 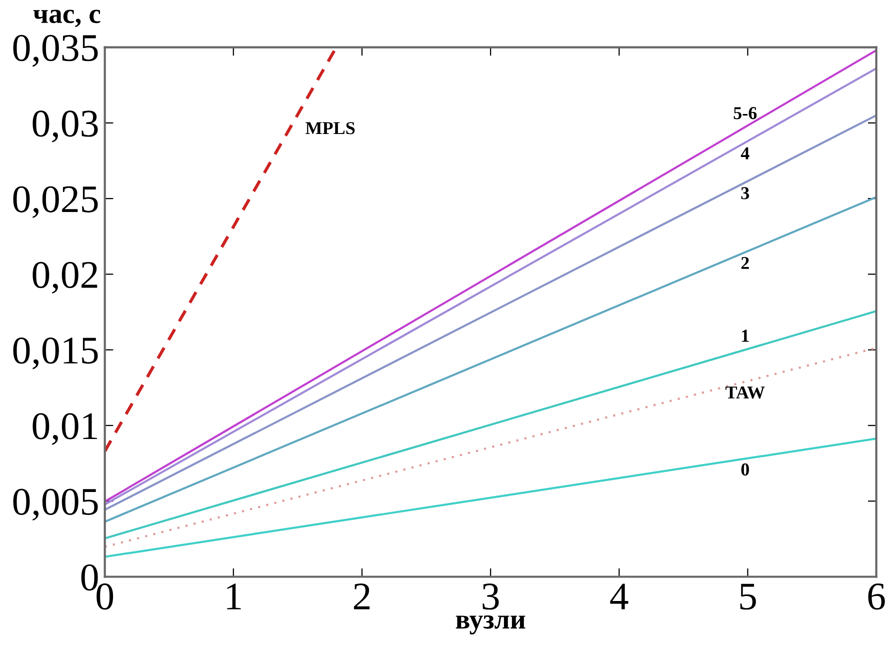 I want to click on y-tick-label: 0,01, so click(x=64, y=429).